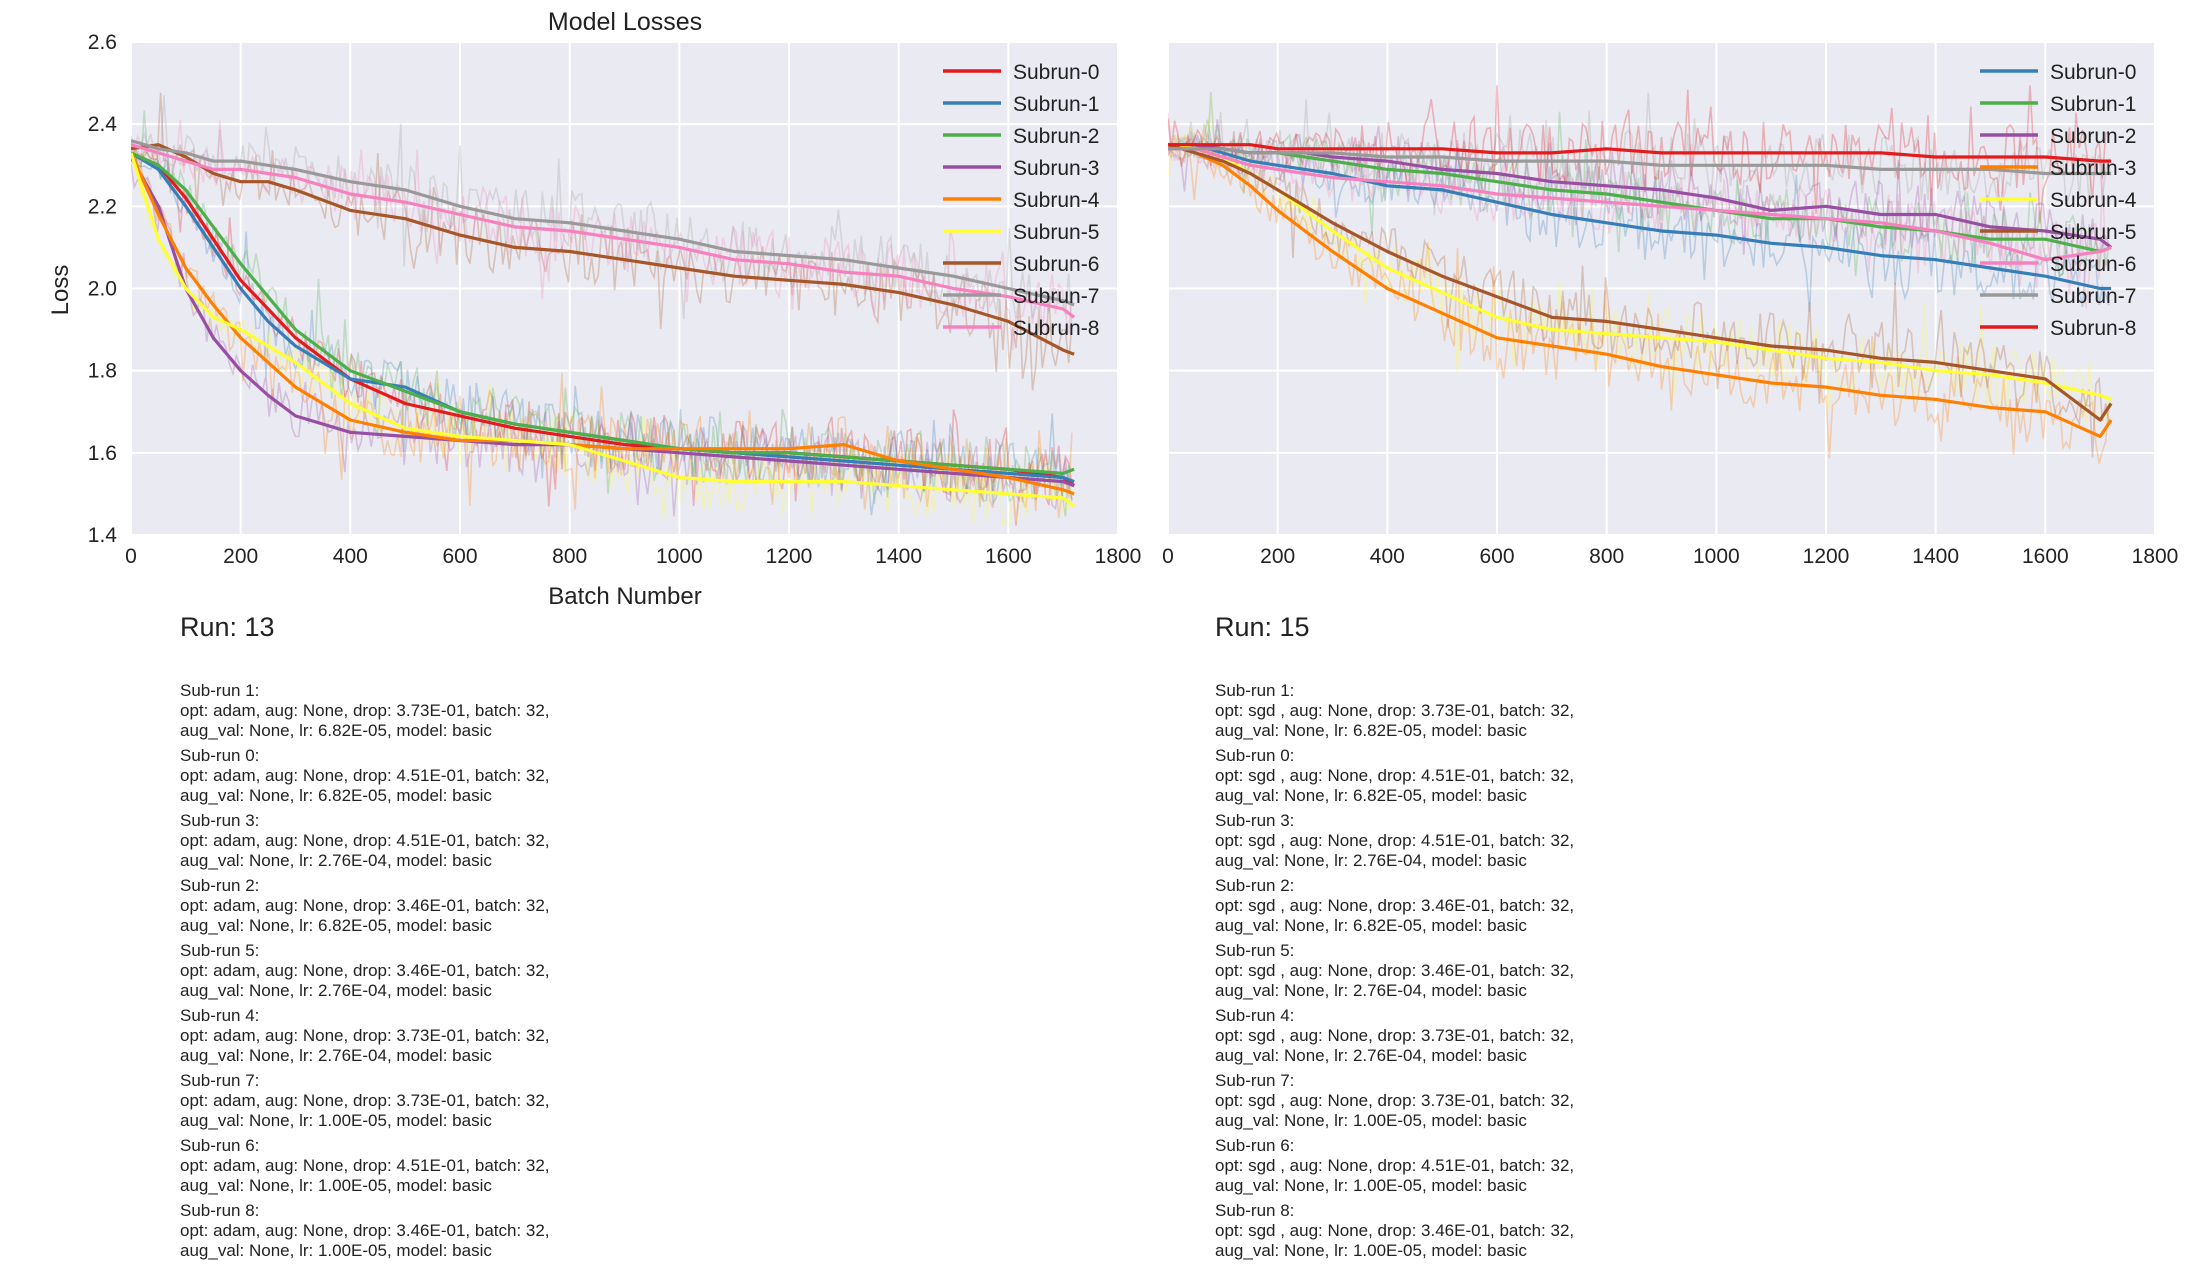 The height and width of the screenshot is (1266, 2212). I want to click on x-tick-label: 600, so click(1496, 556).